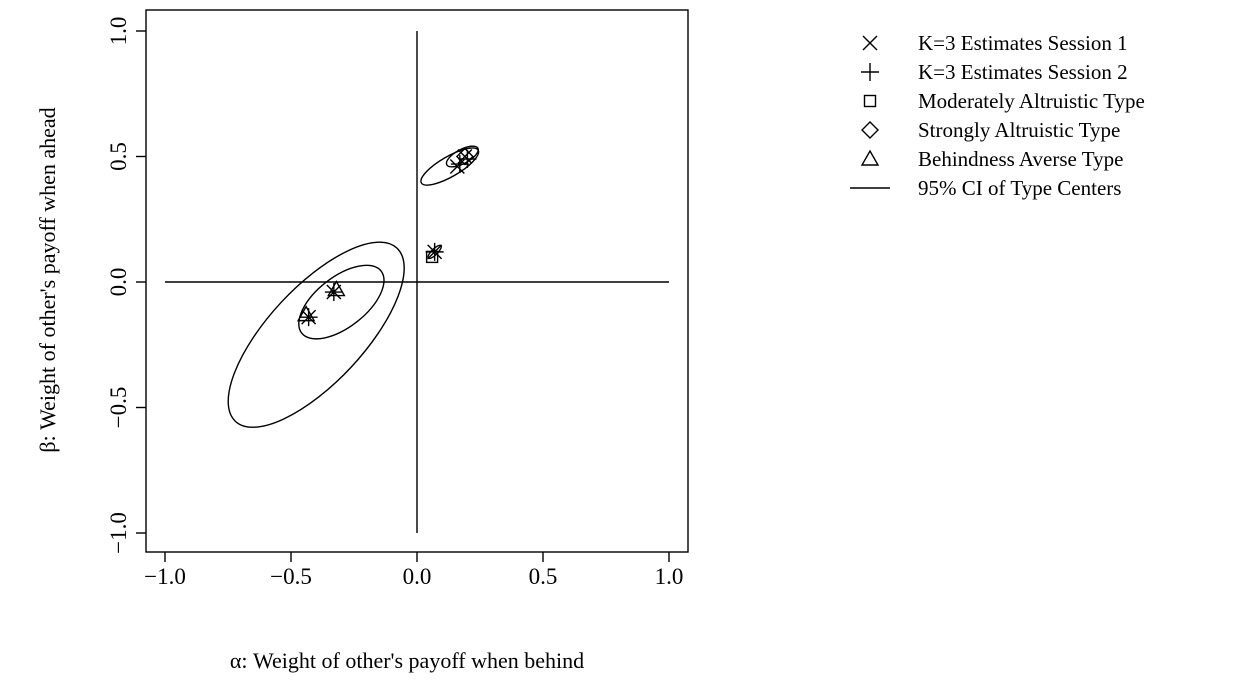 This screenshot has width=1239, height=686. I want to click on x-axis-title: α: Weight of other's payoff when behind, so click(407, 660).